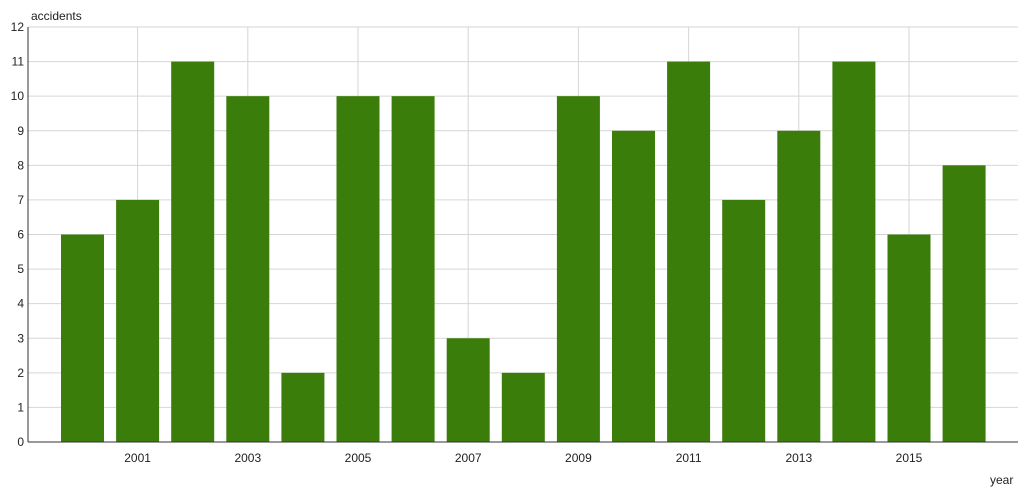 The height and width of the screenshot is (489, 1025). I want to click on bar-2004, so click(303, 407).